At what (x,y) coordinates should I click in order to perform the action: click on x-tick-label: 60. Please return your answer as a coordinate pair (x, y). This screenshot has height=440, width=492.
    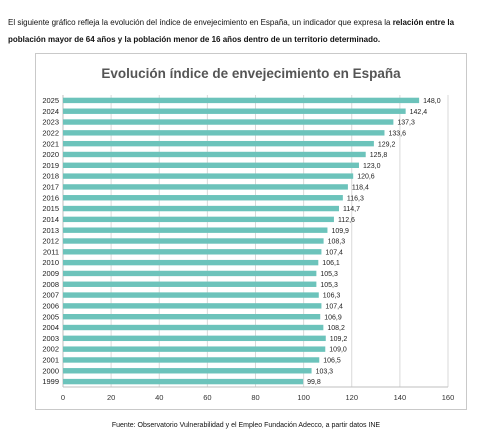
    Looking at the image, I should click on (207, 397).